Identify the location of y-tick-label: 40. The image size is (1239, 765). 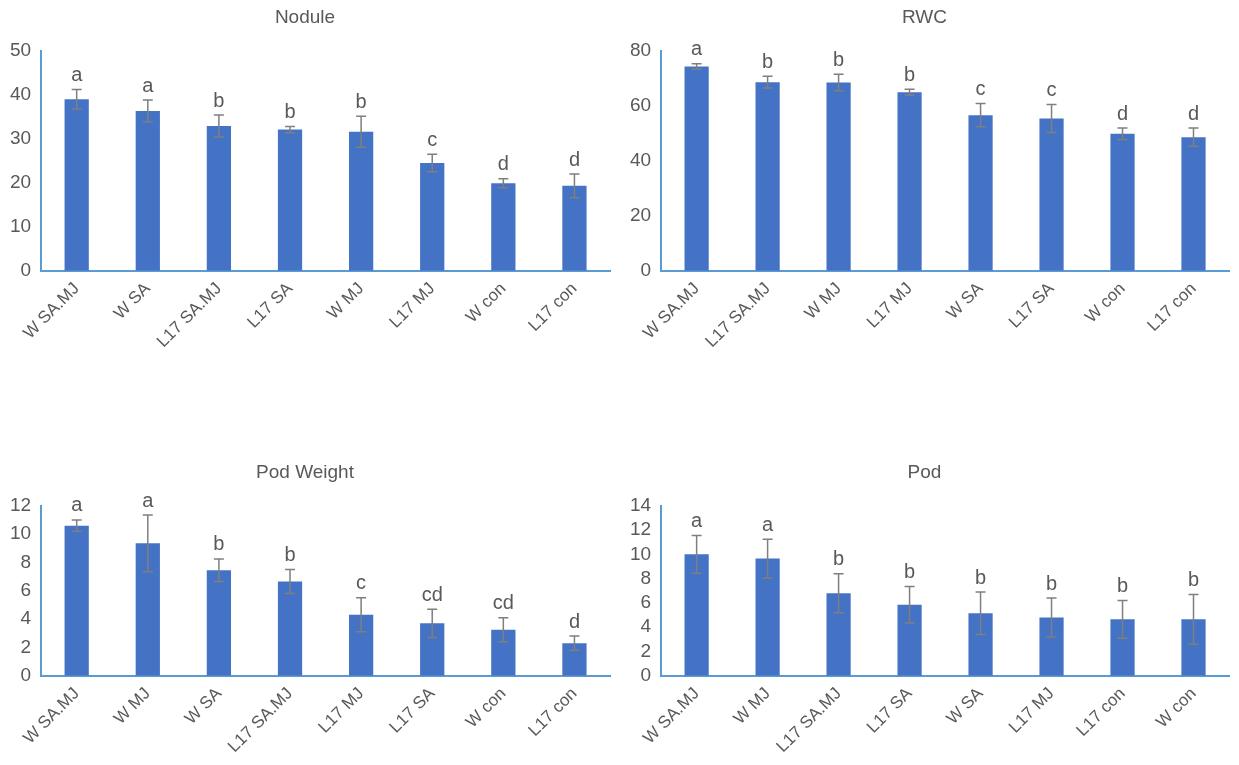
(20, 94).